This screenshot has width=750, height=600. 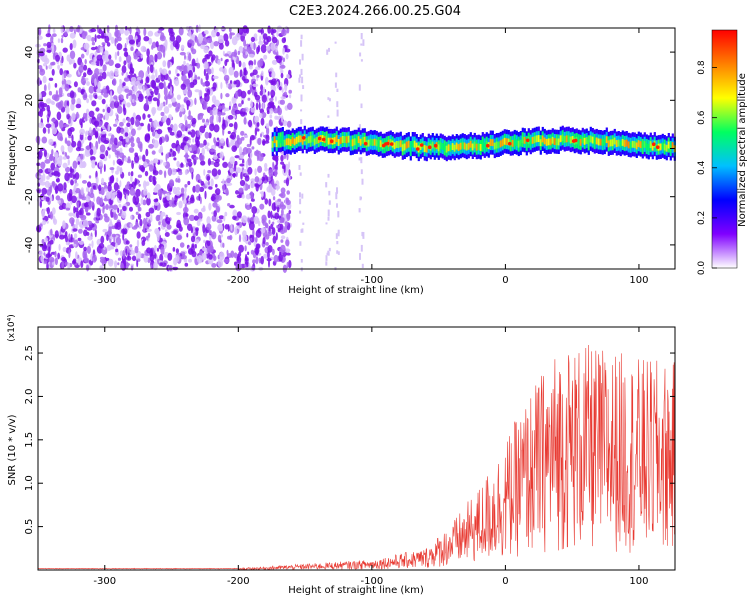 What do you see at coordinates (29, 353) in the screenshot?
I see `y-tick-label: 2.5` at bounding box center [29, 353].